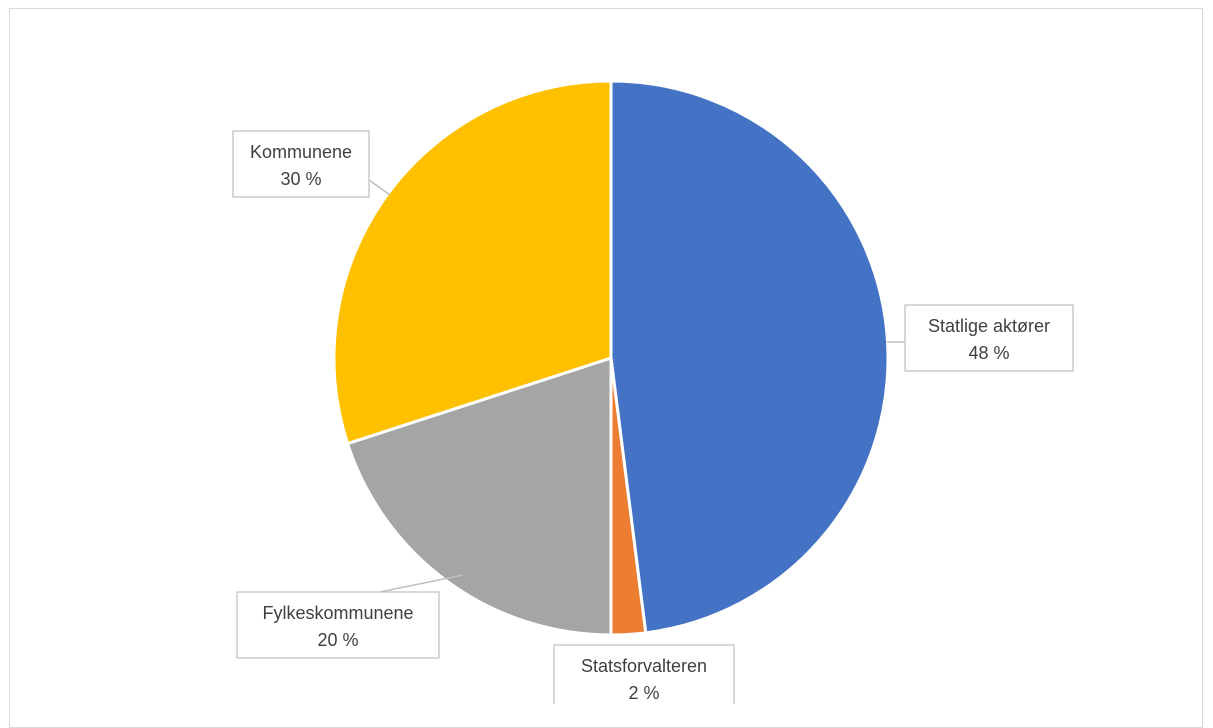 Image resolution: width=1213 pixels, height=728 pixels. What do you see at coordinates (379, 187) in the screenshot?
I see `leader-line-kommunene` at bounding box center [379, 187].